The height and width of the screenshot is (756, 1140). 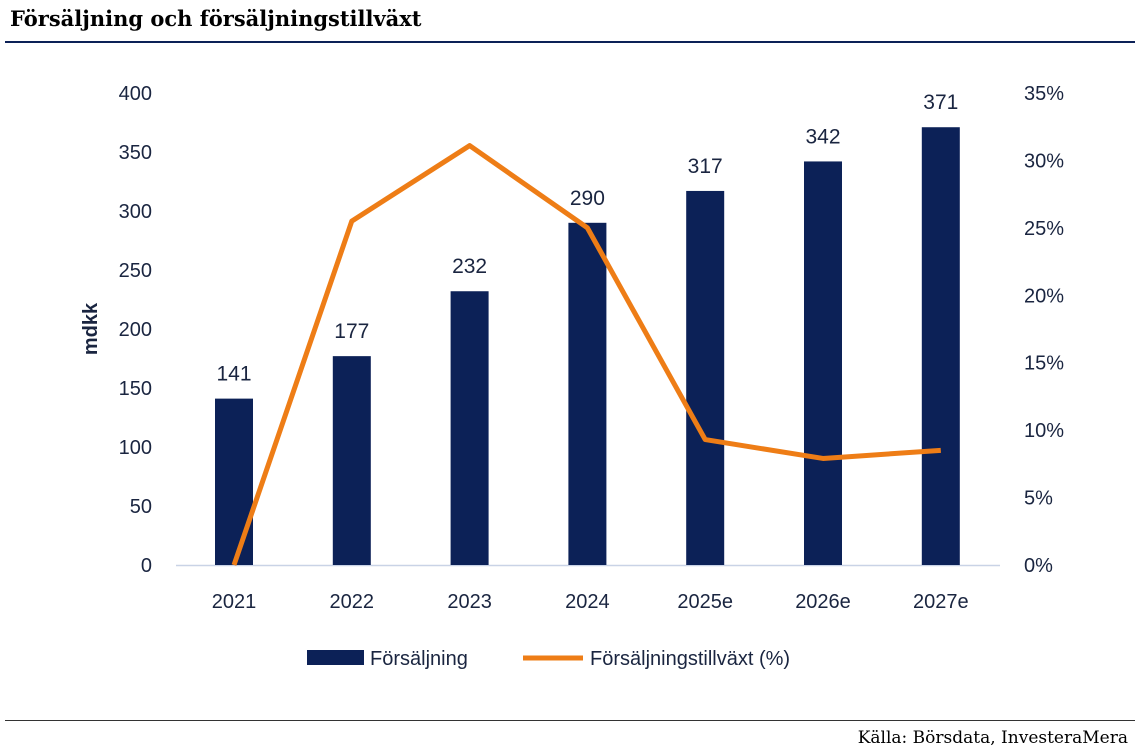 What do you see at coordinates (1044, 229) in the screenshot?
I see `y2-tick-label: 25%` at bounding box center [1044, 229].